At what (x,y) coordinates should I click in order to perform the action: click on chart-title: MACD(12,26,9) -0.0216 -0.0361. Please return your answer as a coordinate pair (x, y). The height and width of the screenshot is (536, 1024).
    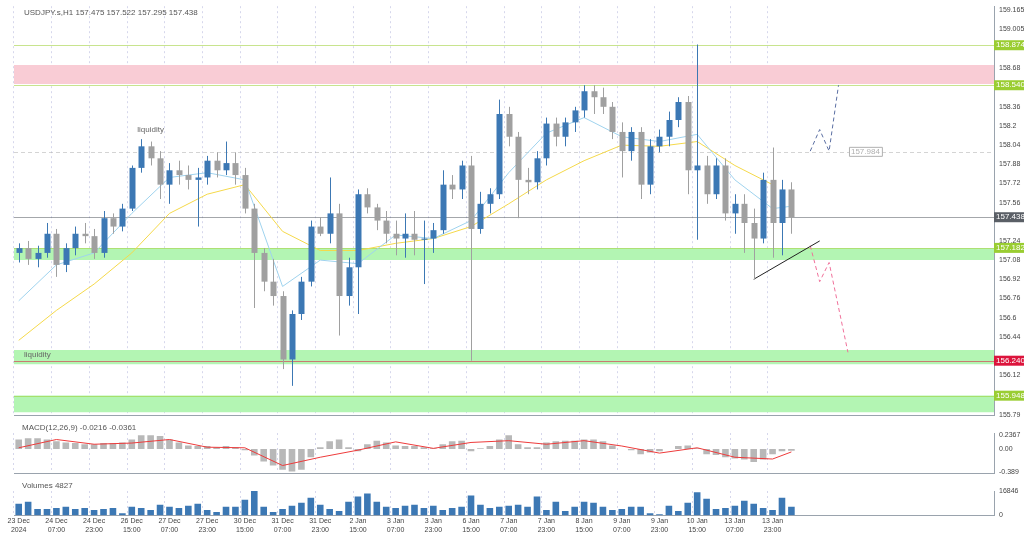
    Looking at the image, I should click on (79, 428).